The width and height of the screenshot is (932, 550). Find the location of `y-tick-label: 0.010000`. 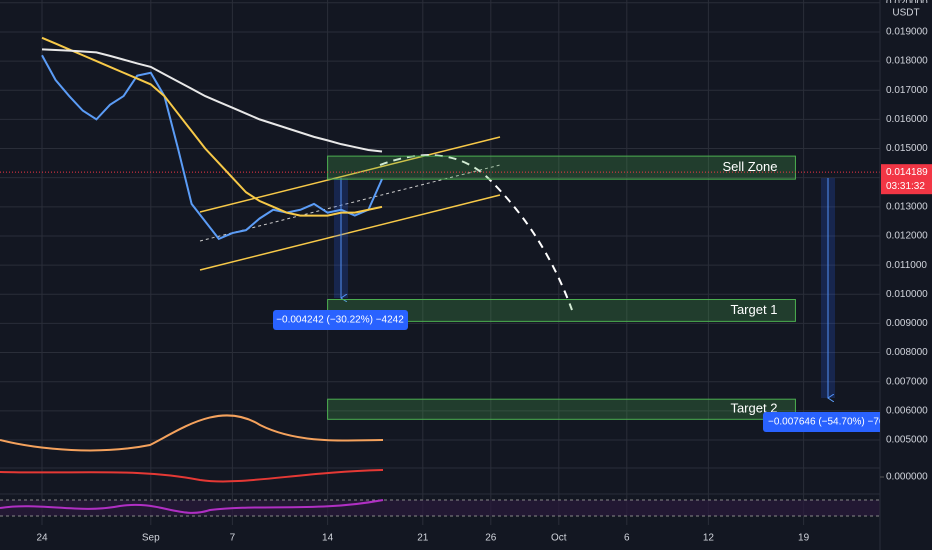

y-tick-label: 0.010000 is located at coordinates (907, 294).